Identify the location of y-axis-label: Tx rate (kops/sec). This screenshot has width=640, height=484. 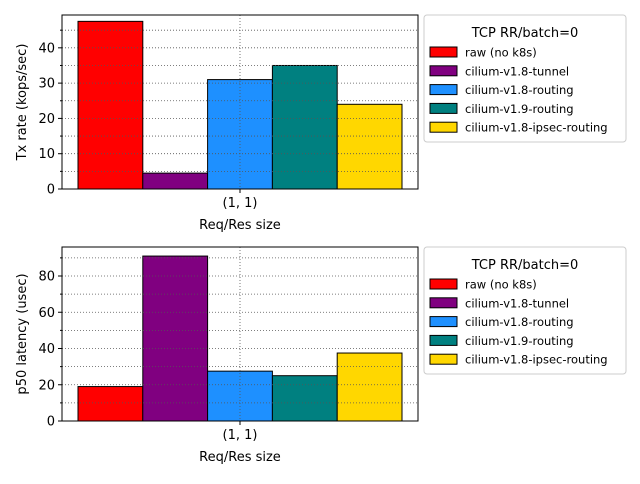
(22, 103).